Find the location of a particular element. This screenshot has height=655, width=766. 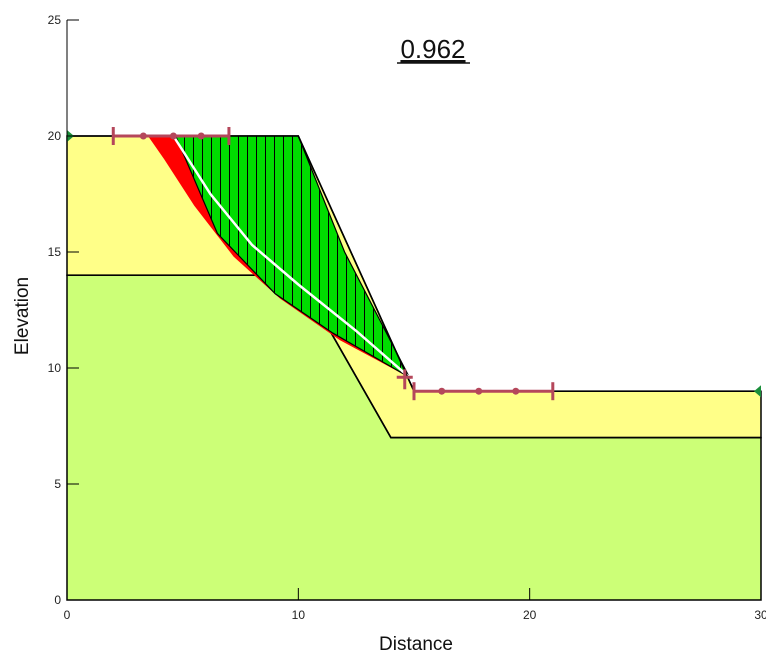

y-tick-label: 25 is located at coordinates (55, 20).